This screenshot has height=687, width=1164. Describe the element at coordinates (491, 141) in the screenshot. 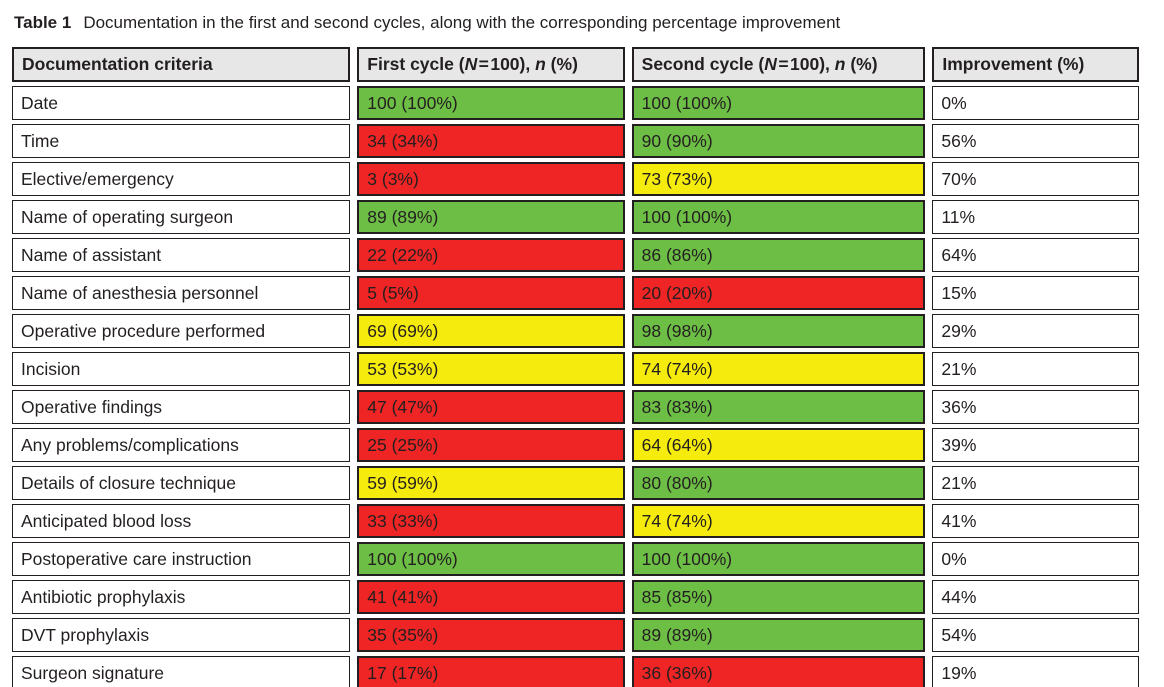

I see `first-cycle-cell: 34 (34%)` at that location.